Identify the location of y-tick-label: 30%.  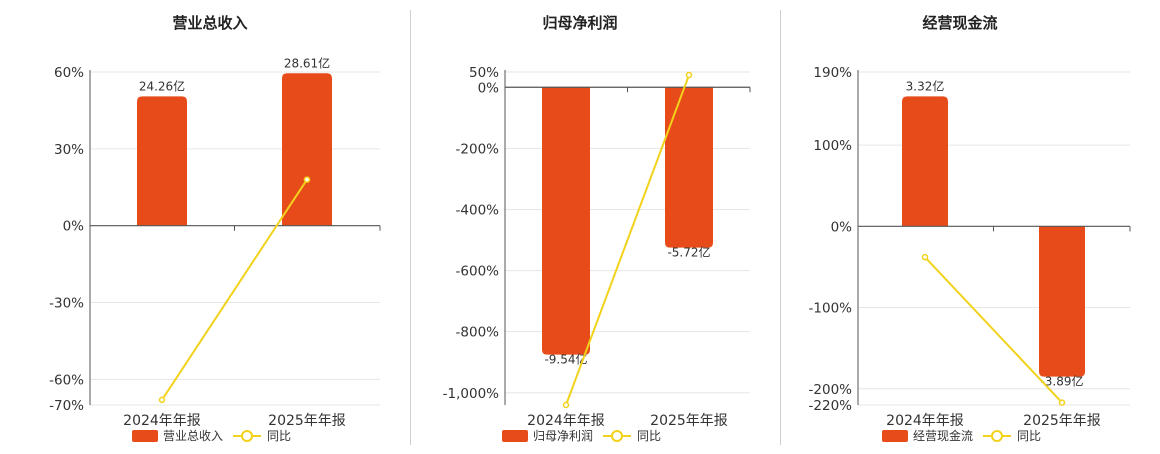
(69, 150).